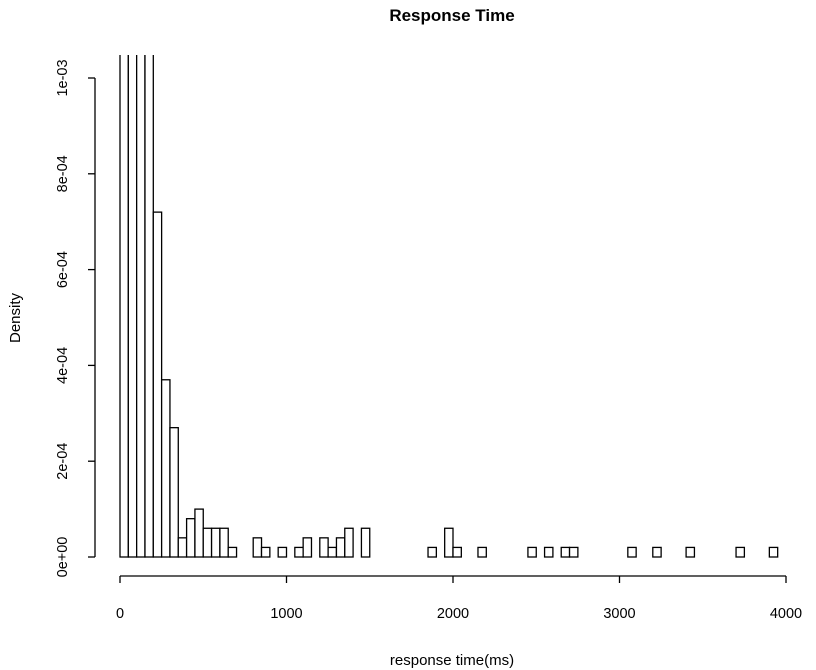 The width and height of the screenshot is (816, 670). What do you see at coordinates (452, 660) in the screenshot?
I see `x-axis-label: response time(ms)` at bounding box center [452, 660].